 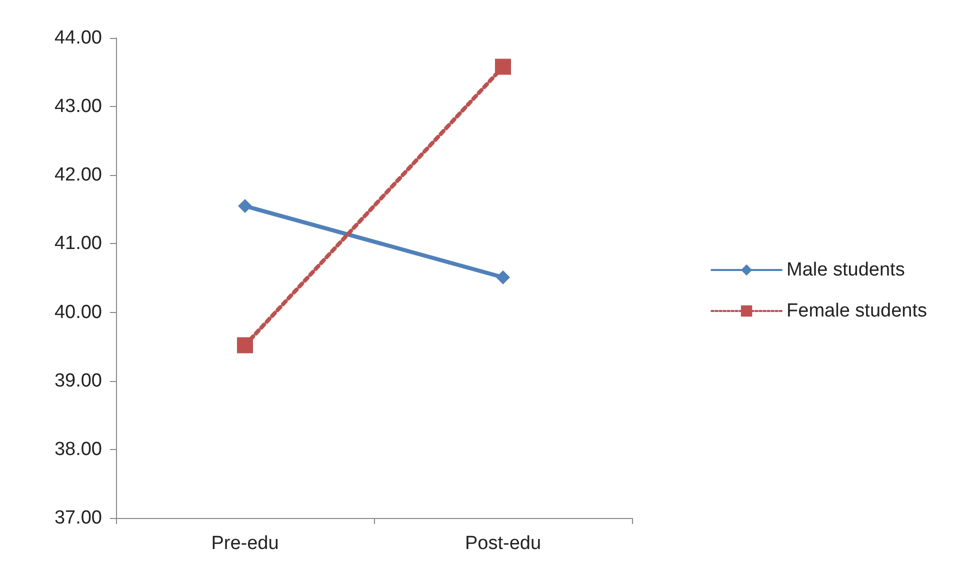 I want to click on y-tick-label: 42.00, so click(x=78, y=175).